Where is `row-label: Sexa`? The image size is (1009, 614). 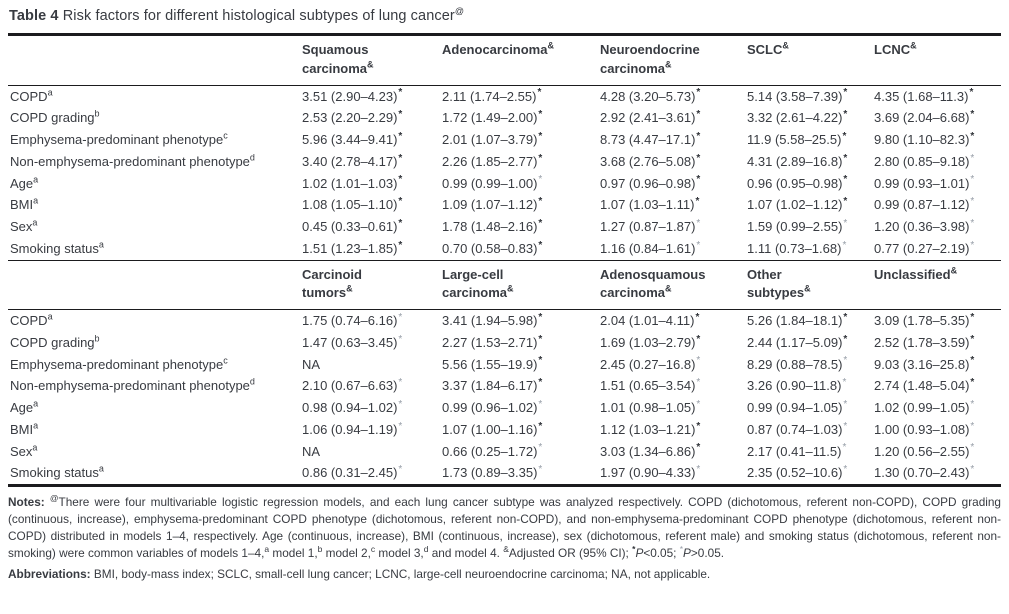 row-label: Sexa is located at coordinates (24, 450).